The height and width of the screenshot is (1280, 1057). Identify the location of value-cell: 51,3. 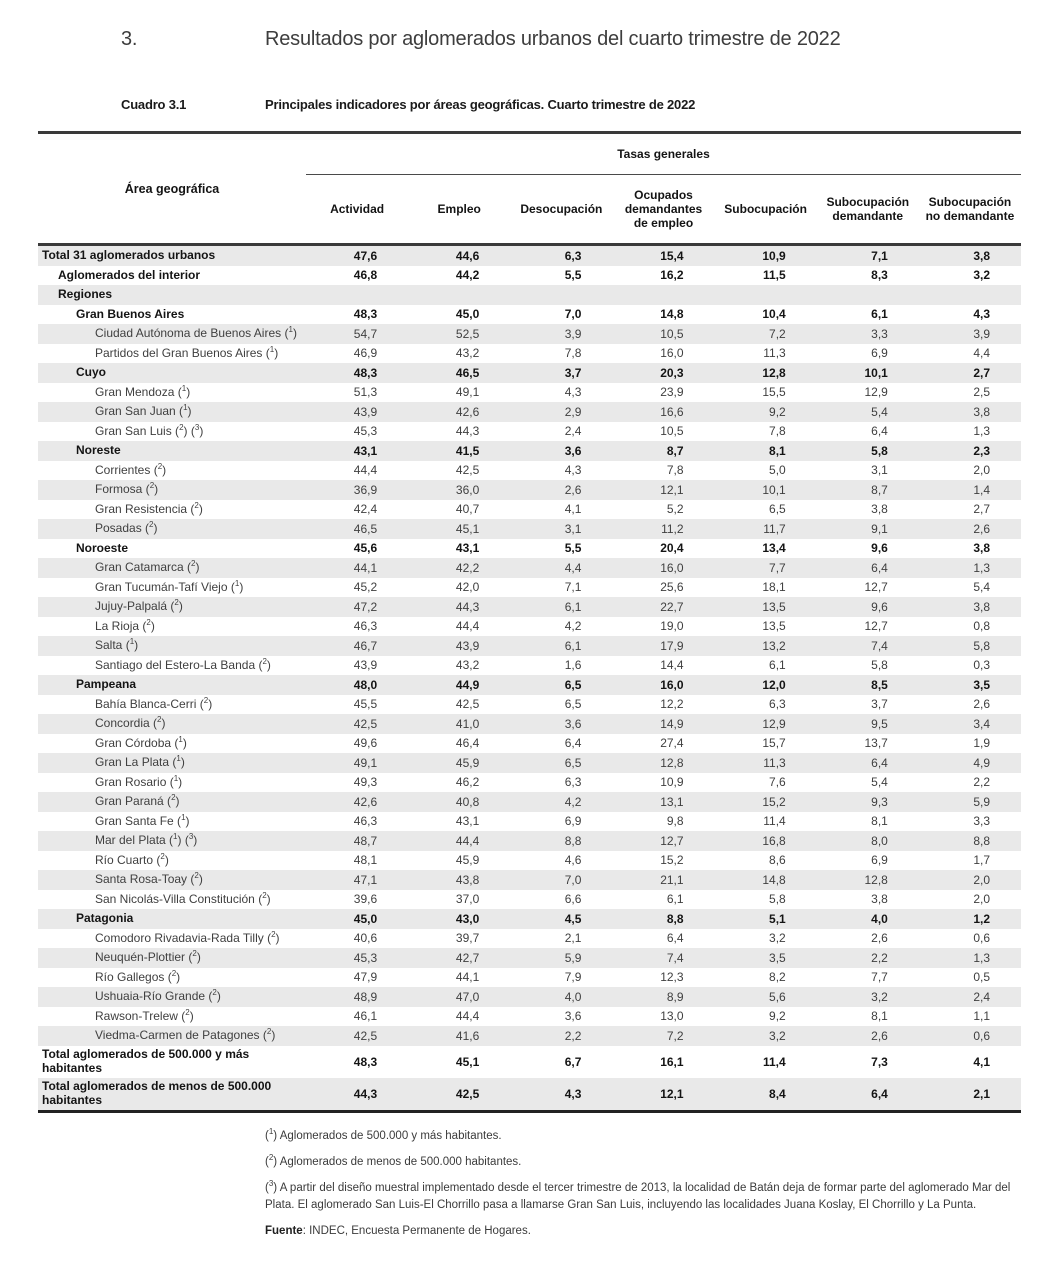
(365, 392).